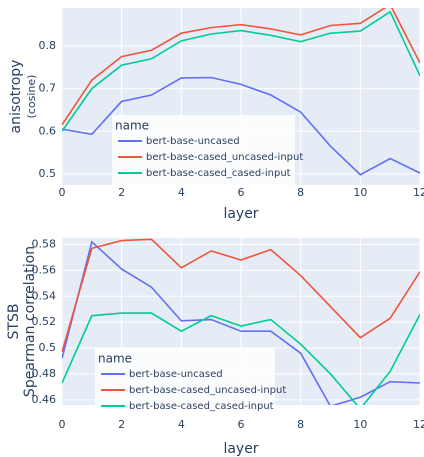 This screenshot has width=424, height=457. What do you see at coordinates (44, 295) in the screenshot?
I see `y-tick-label: 0.54` at bounding box center [44, 295].